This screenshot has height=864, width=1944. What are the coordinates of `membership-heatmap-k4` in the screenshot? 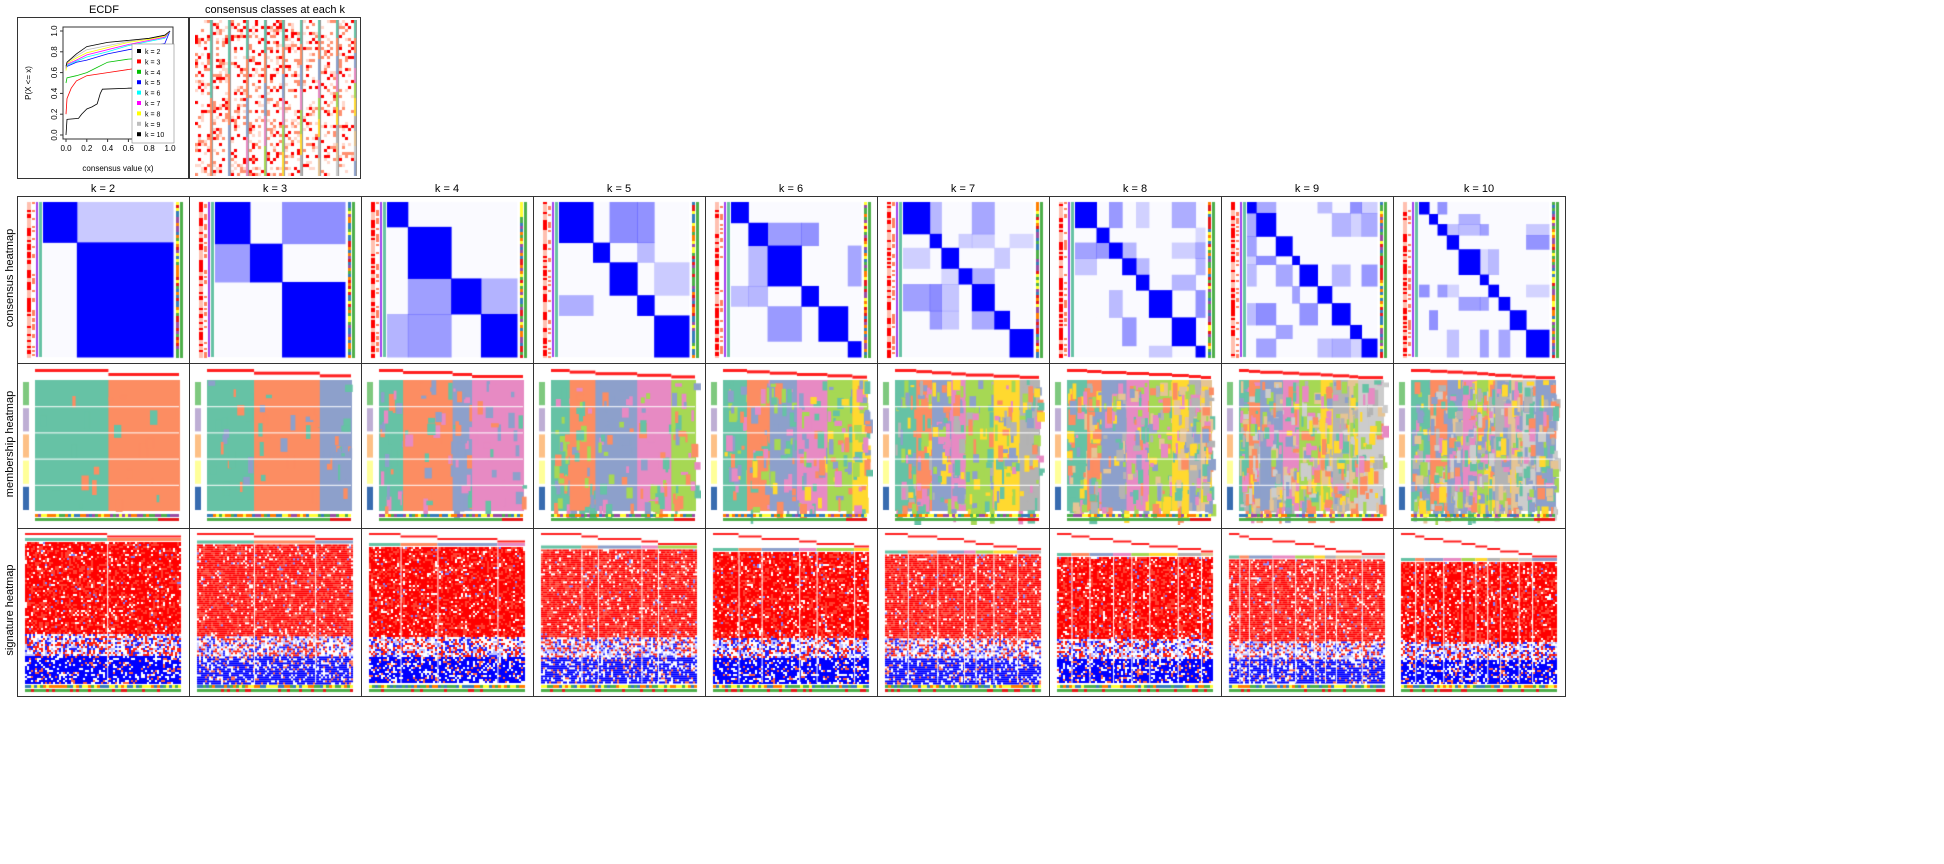 It's located at (447, 445).